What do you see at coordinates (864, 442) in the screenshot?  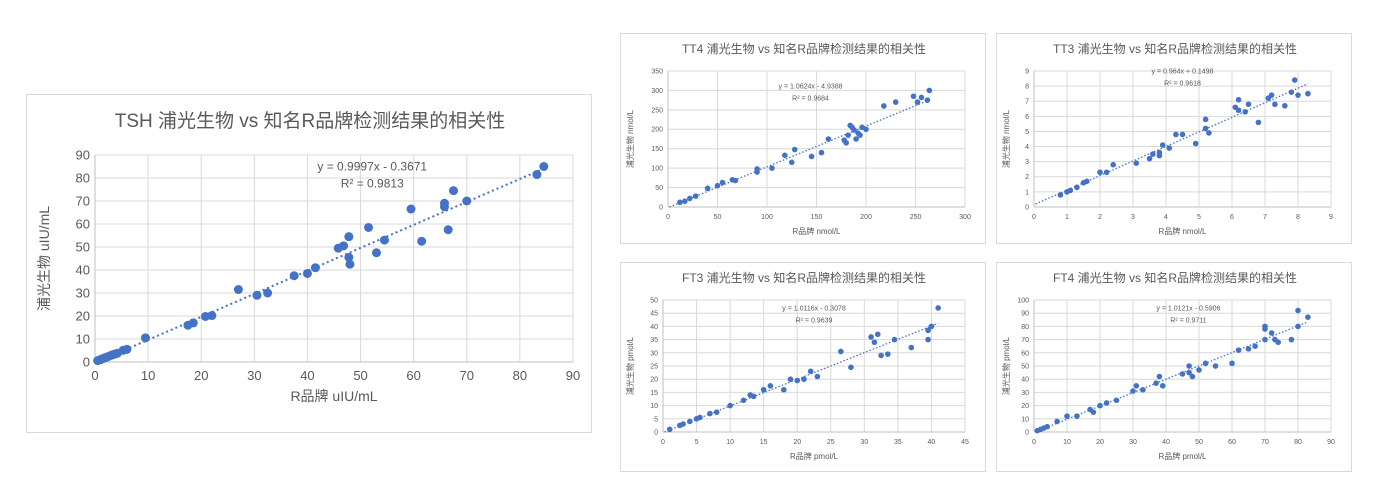 I see `x-tick-label: 30` at bounding box center [864, 442].